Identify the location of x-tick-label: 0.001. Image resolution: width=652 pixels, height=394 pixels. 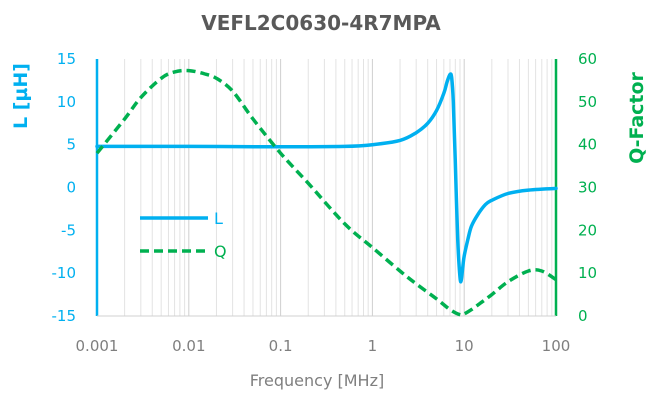
(97, 346).